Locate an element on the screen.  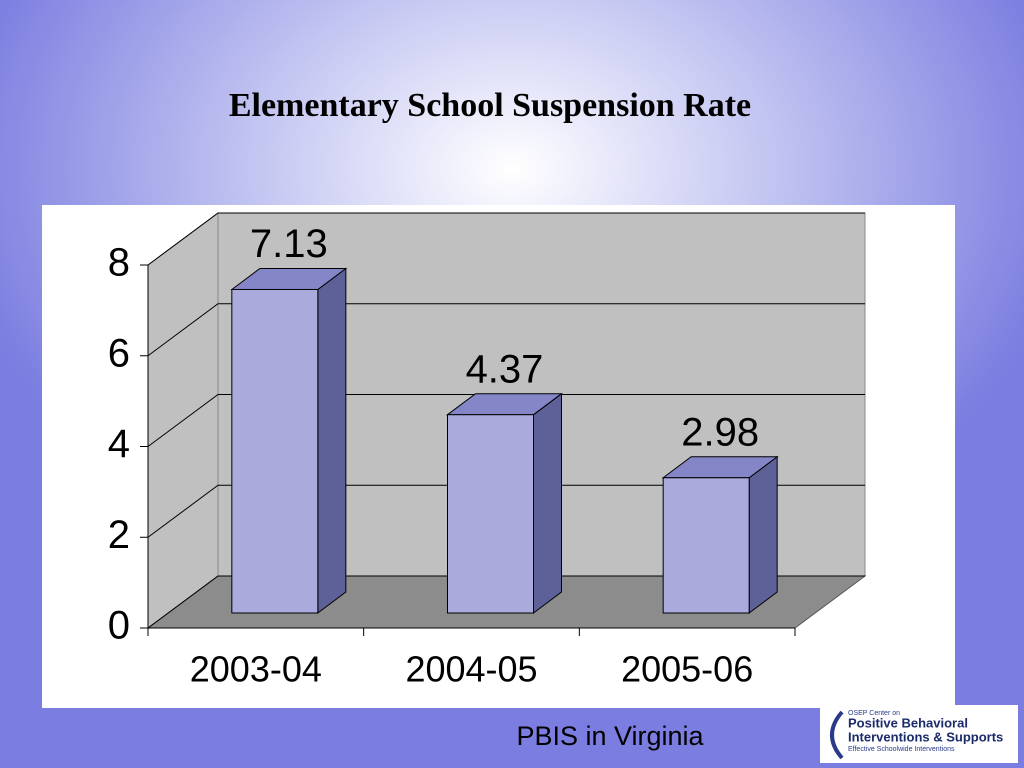
y-tick-label: 2 is located at coordinates (119, 535).